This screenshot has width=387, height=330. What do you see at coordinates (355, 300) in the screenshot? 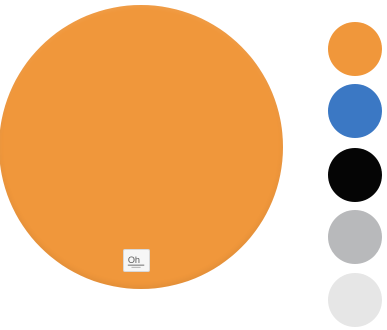
I see `swatch-light-gray` at bounding box center [355, 300].